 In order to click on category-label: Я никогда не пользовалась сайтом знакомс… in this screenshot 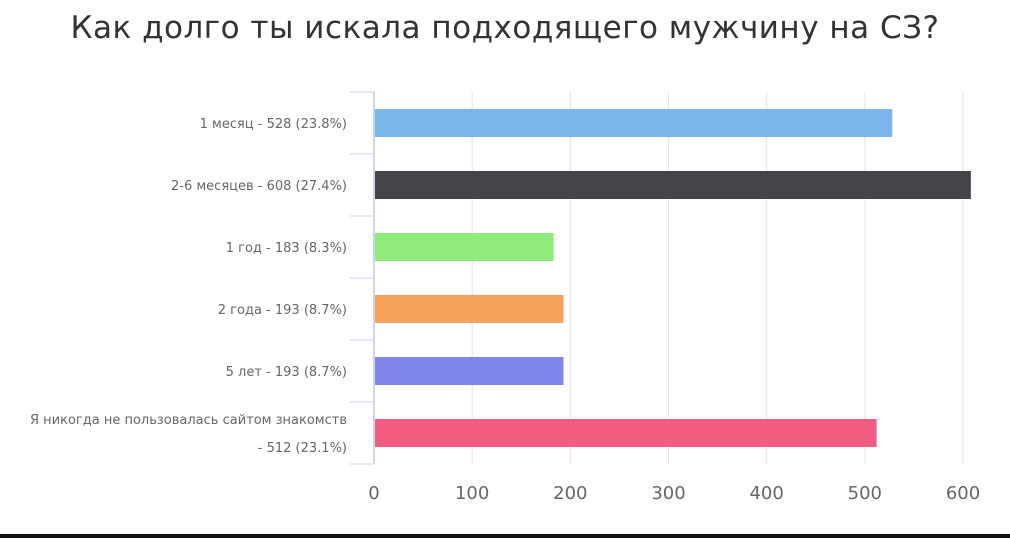, I will do `click(188, 420)`.